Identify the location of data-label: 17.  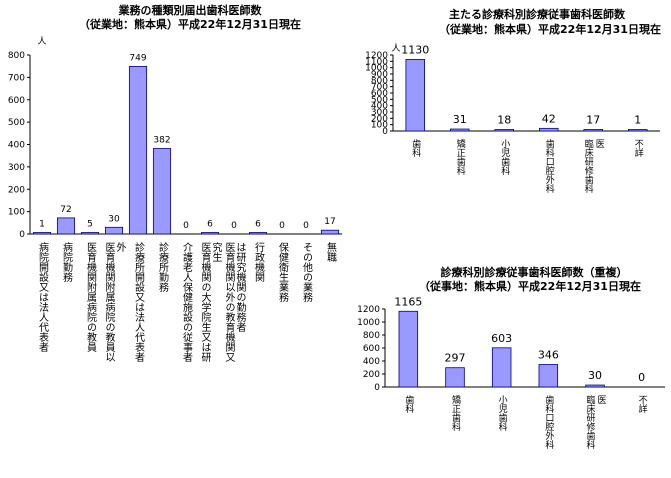
(329, 222).